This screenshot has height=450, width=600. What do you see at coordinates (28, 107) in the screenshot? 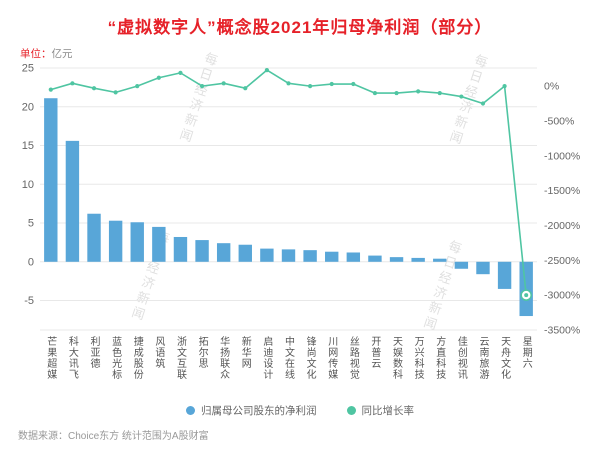
I see `left-axis-tick: 20` at bounding box center [28, 107].